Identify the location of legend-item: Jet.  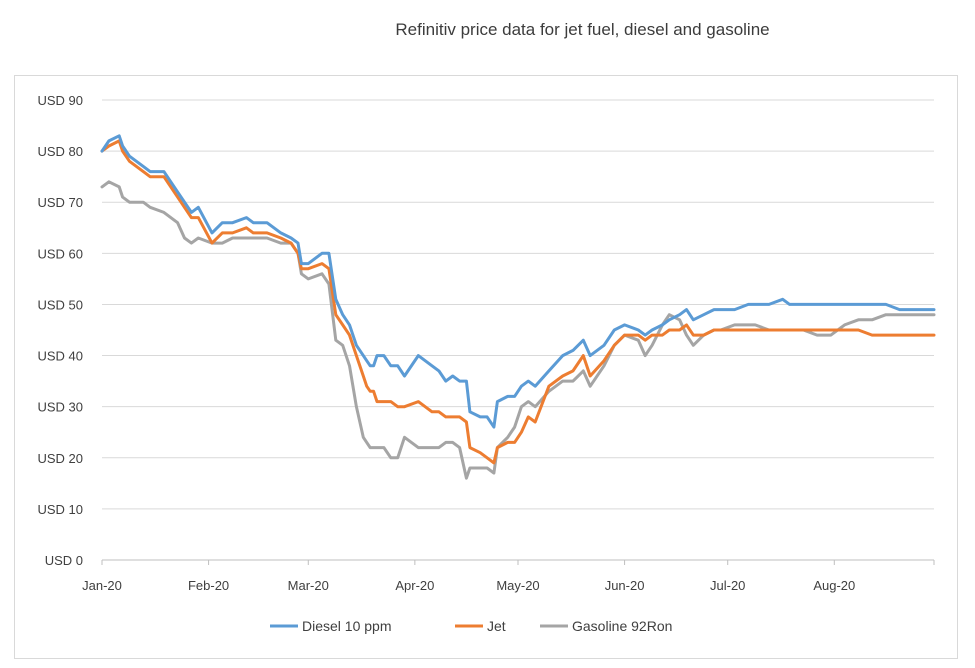
(480, 626).